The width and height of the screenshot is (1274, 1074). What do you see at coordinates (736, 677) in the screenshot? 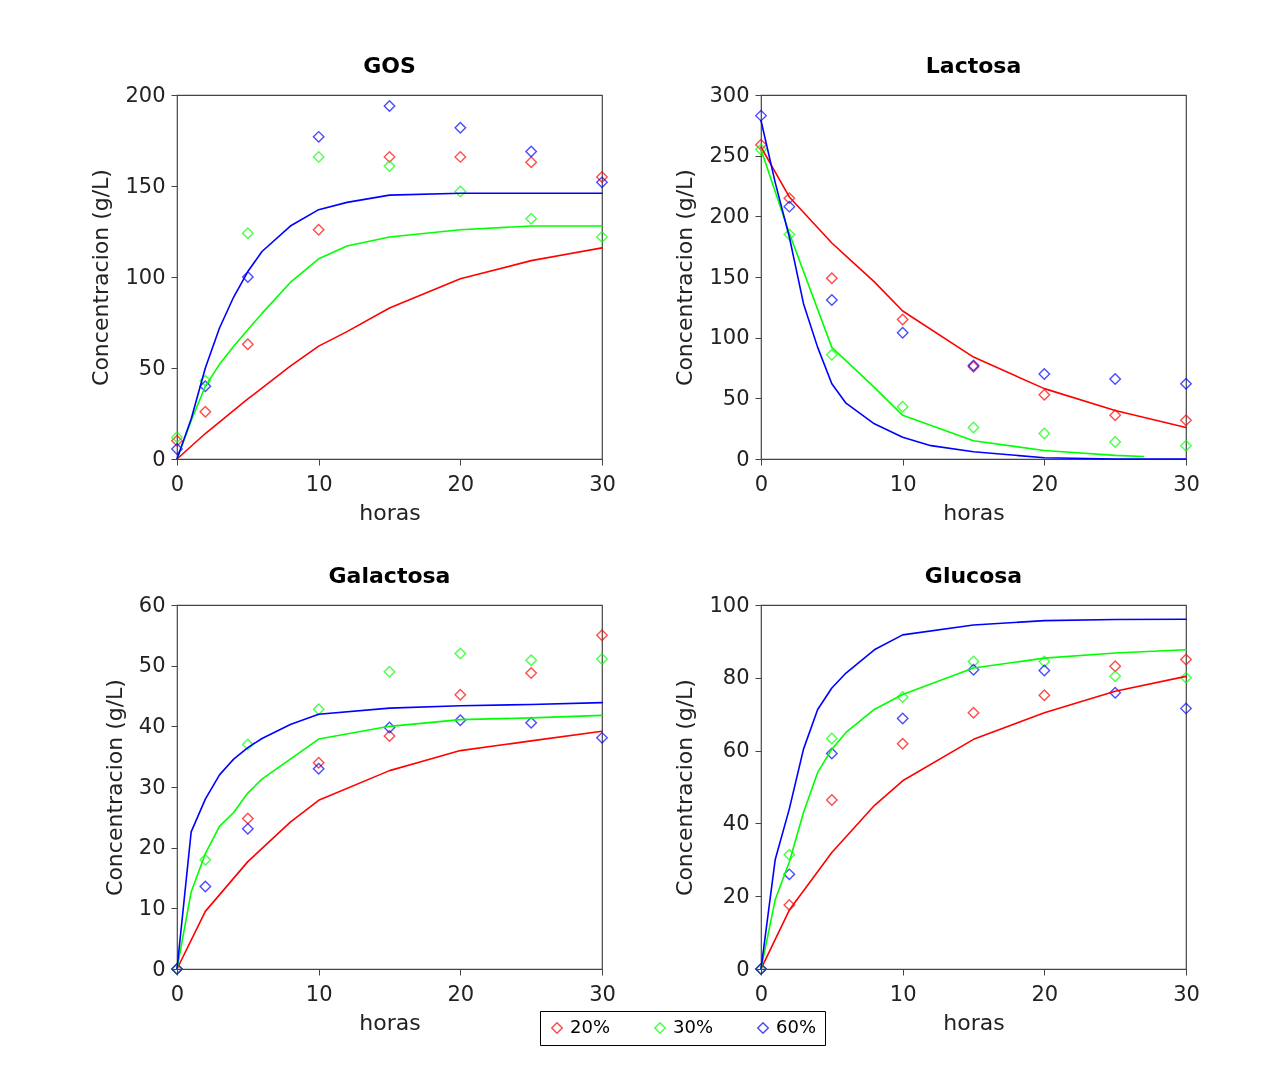
I see `y-tick-label: 80` at bounding box center [736, 677].